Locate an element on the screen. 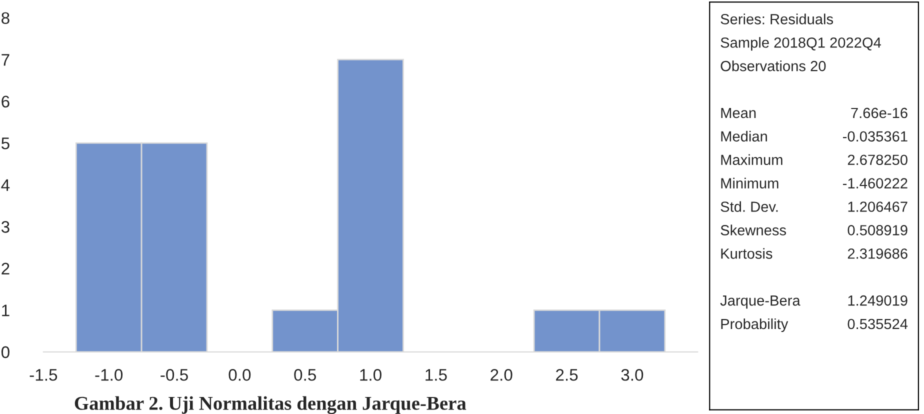 The image size is (924, 414). y-tick-label: 5 is located at coordinates (5, 144).